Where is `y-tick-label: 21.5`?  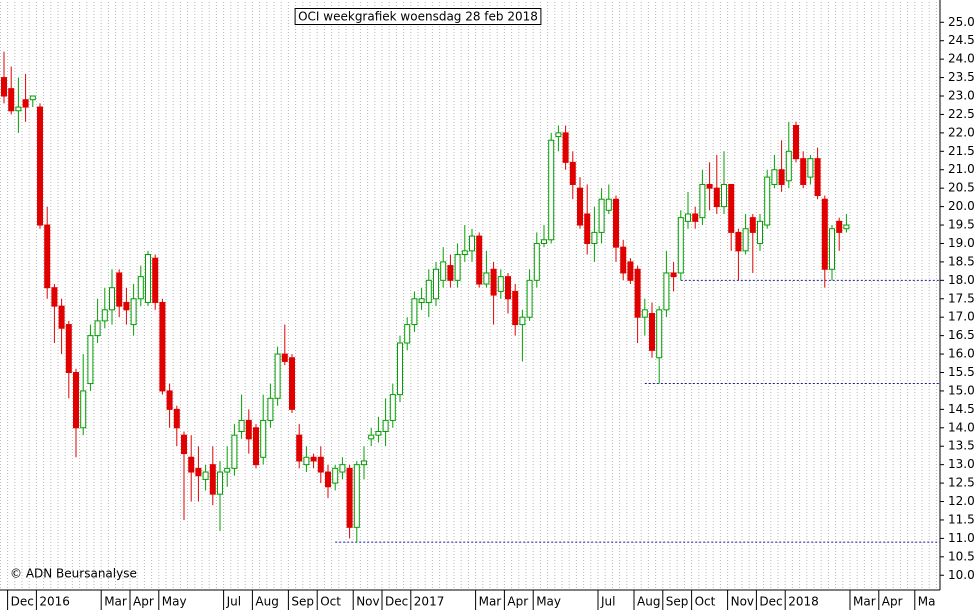 y-tick-label: 21.5 is located at coordinates (961, 151).